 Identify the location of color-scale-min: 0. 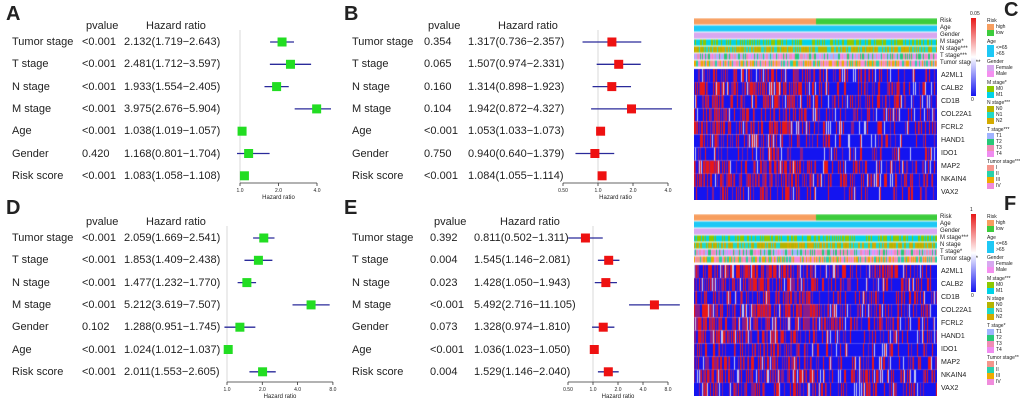
(972, 100).